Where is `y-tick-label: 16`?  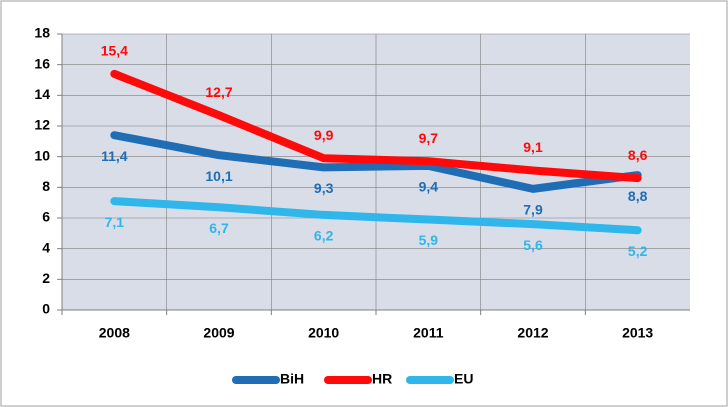 y-tick-label: 16 is located at coordinates (42, 63).